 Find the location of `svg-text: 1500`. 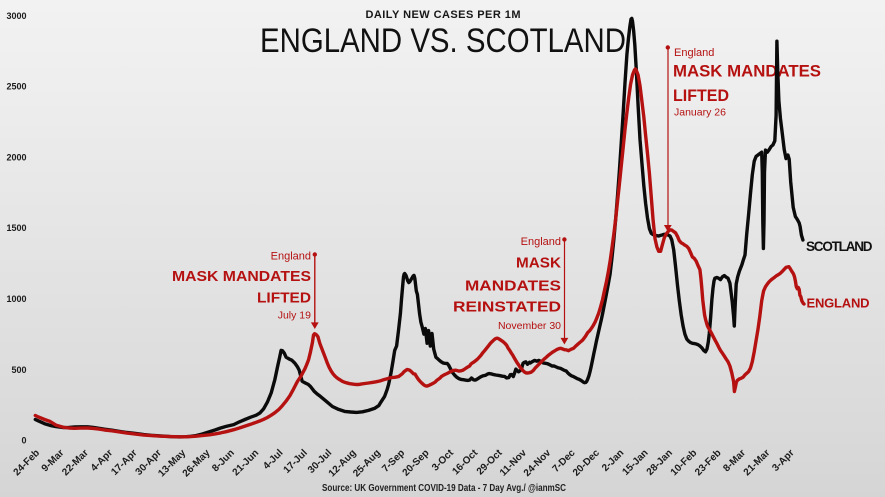

svg-text: 1500 is located at coordinates (16, 228).